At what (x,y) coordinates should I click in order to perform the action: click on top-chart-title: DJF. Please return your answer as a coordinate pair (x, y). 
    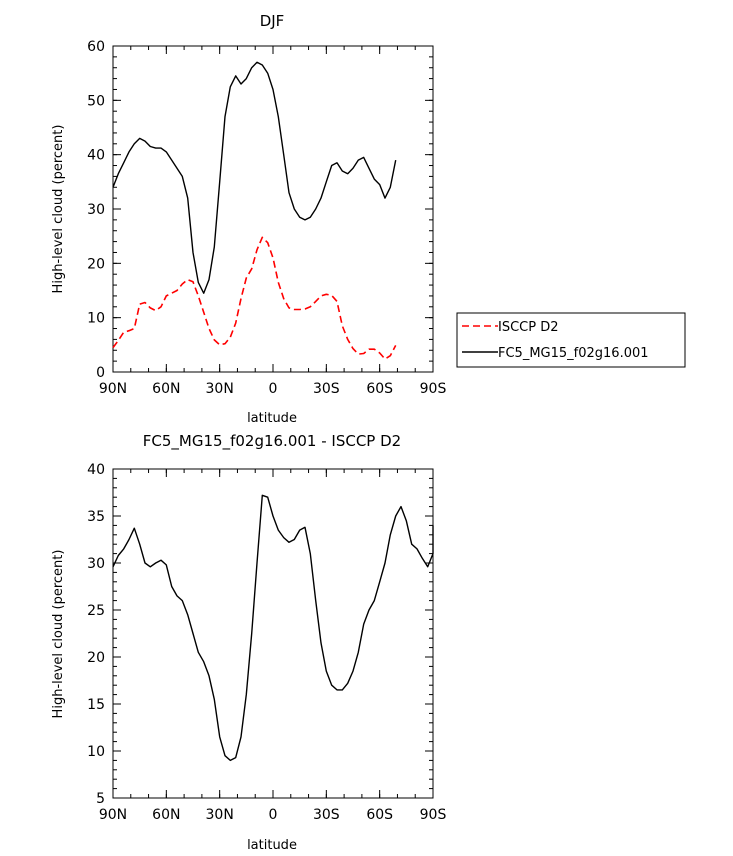
    Looking at the image, I should click on (272, 21).